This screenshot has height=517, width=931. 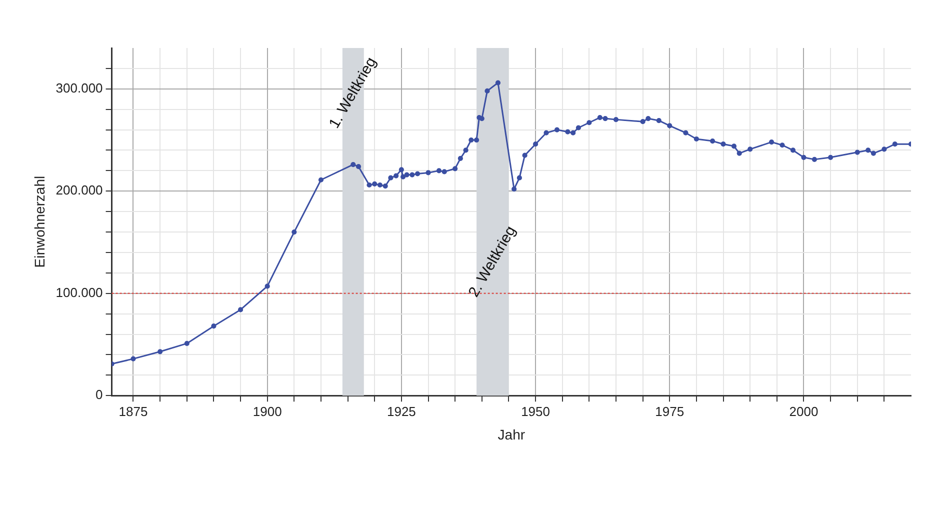 What do you see at coordinates (267, 411) in the screenshot?
I see `x-tick-label: 1900` at bounding box center [267, 411].